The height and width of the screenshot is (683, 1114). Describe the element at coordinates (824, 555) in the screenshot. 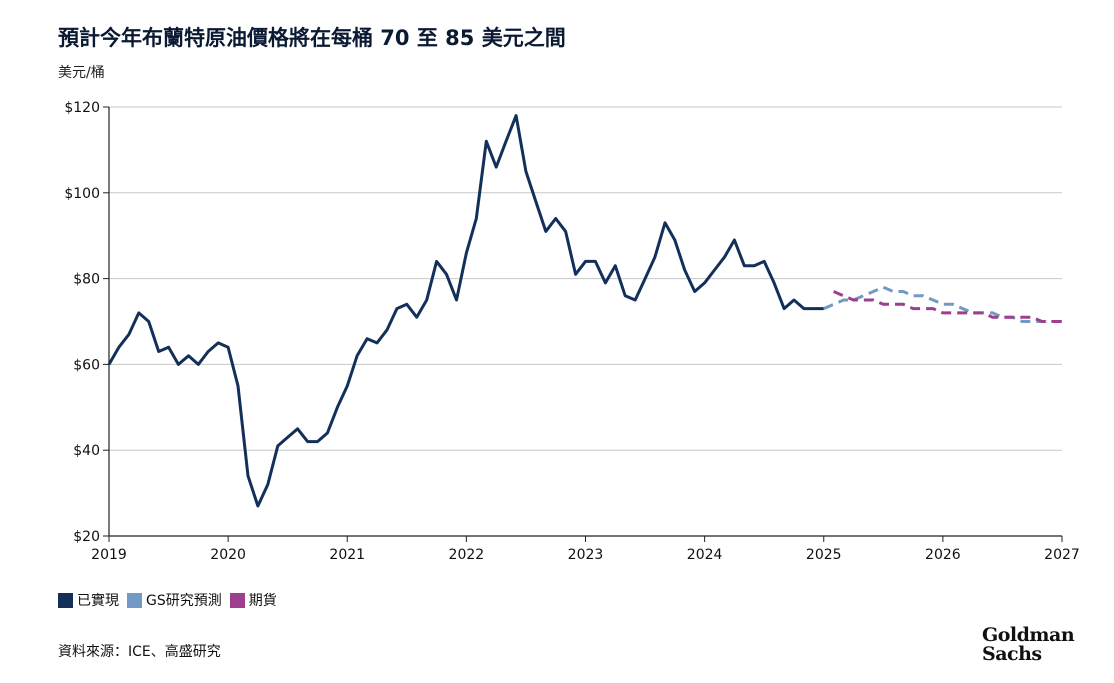

I see `x-tick-label: 2025` at that location.